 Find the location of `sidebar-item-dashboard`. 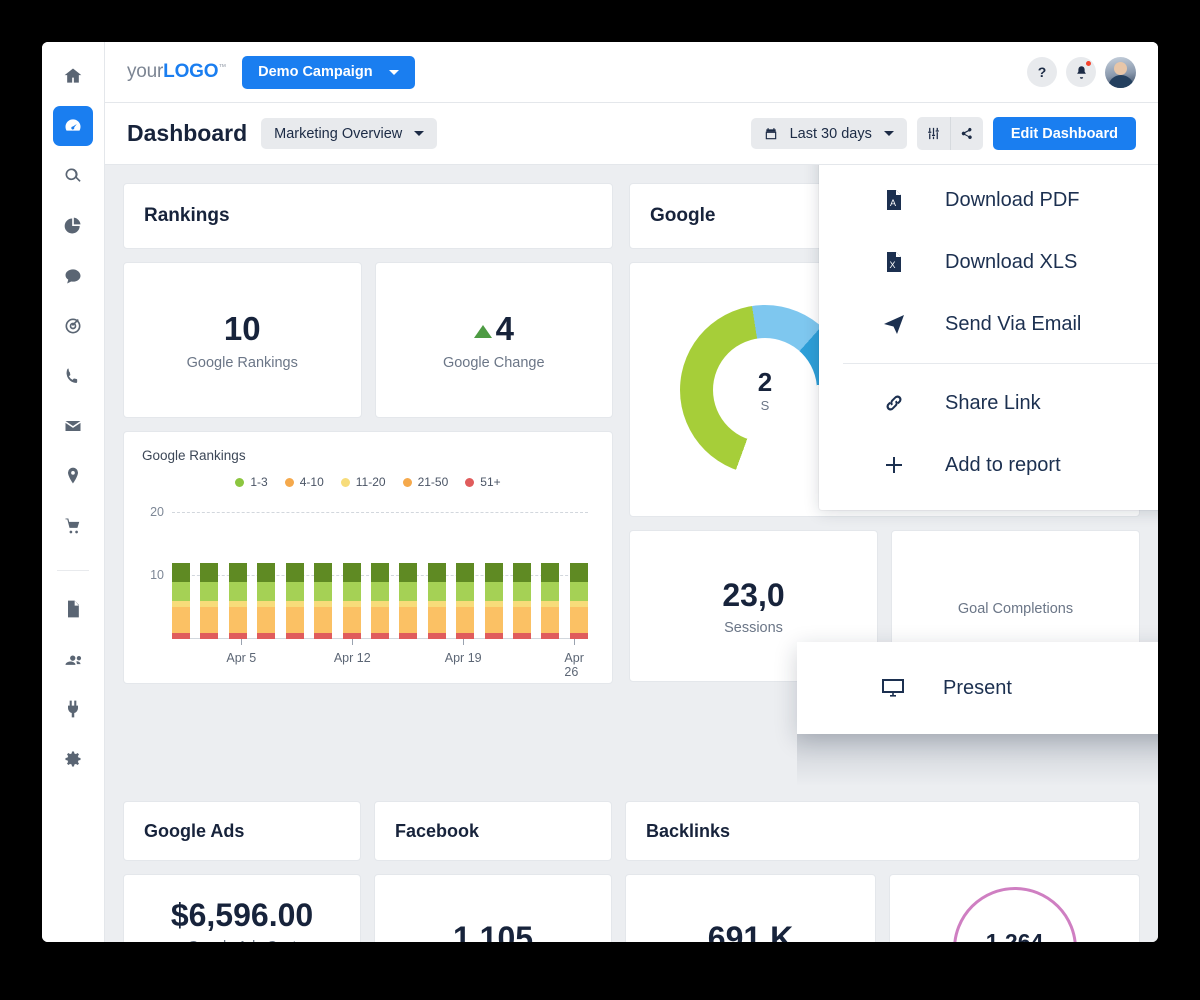

sidebar-item-dashboard is located at coordinates (73, 126).